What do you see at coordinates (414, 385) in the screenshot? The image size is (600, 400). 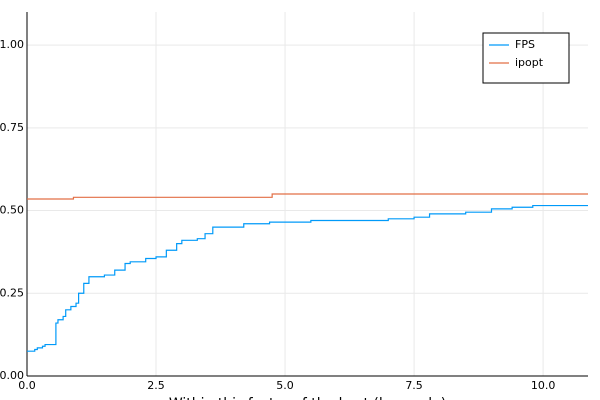 I see `x-tick-label: 7.5` at bounding box center [414, 385].